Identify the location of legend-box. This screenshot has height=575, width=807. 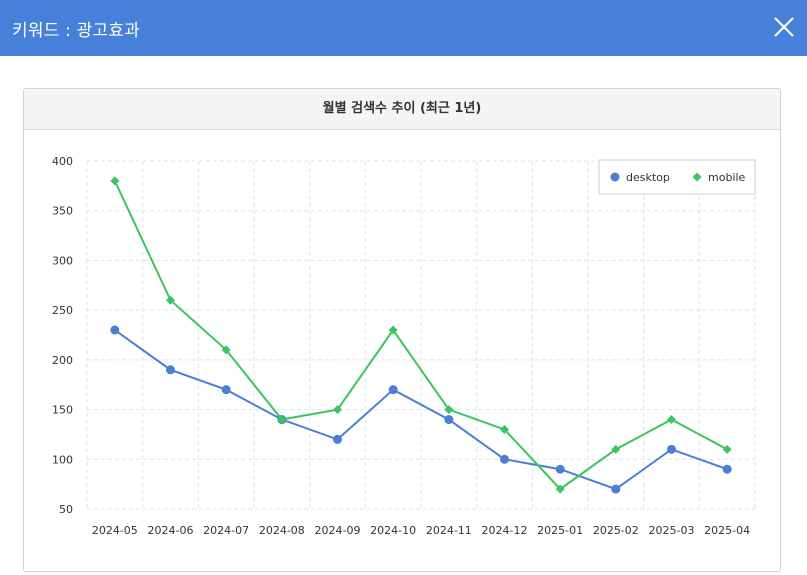
(677, 177).